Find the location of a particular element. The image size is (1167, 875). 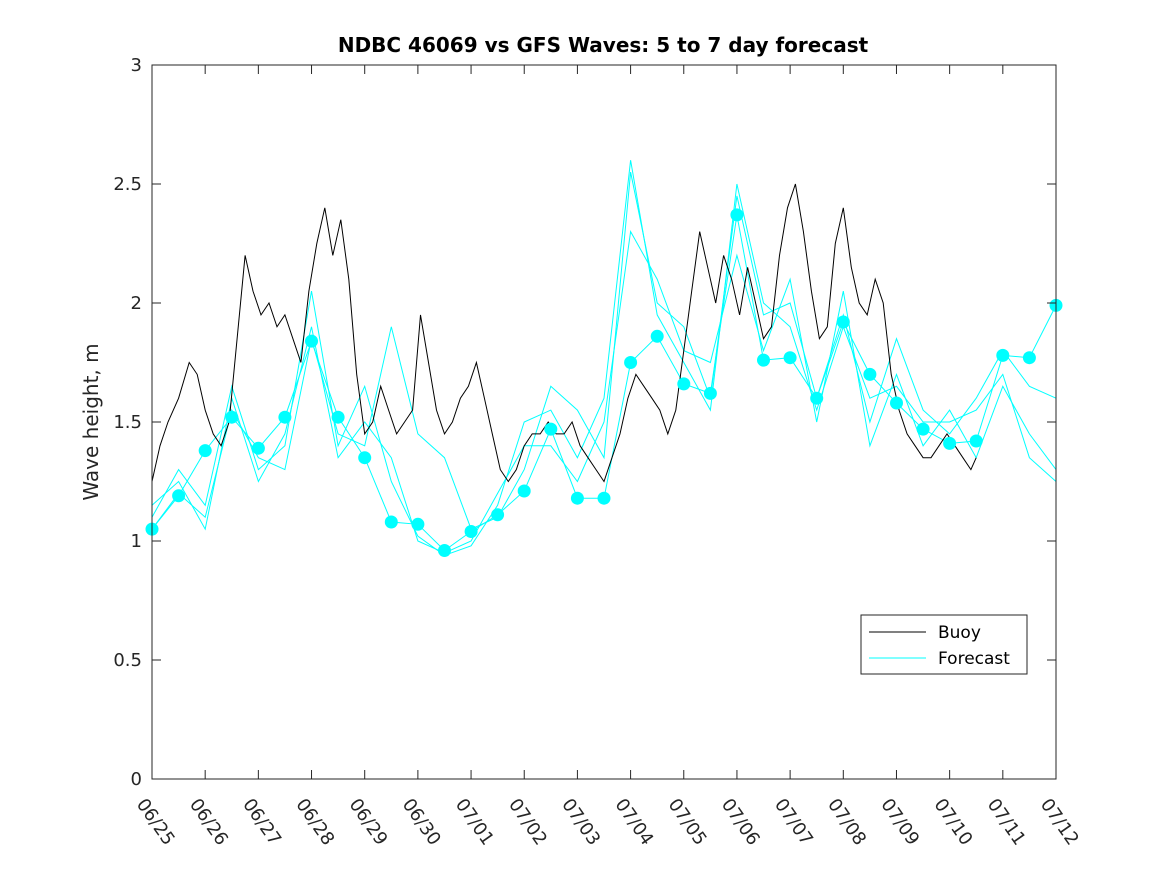

legend-box is located at coordinates (944, 644).